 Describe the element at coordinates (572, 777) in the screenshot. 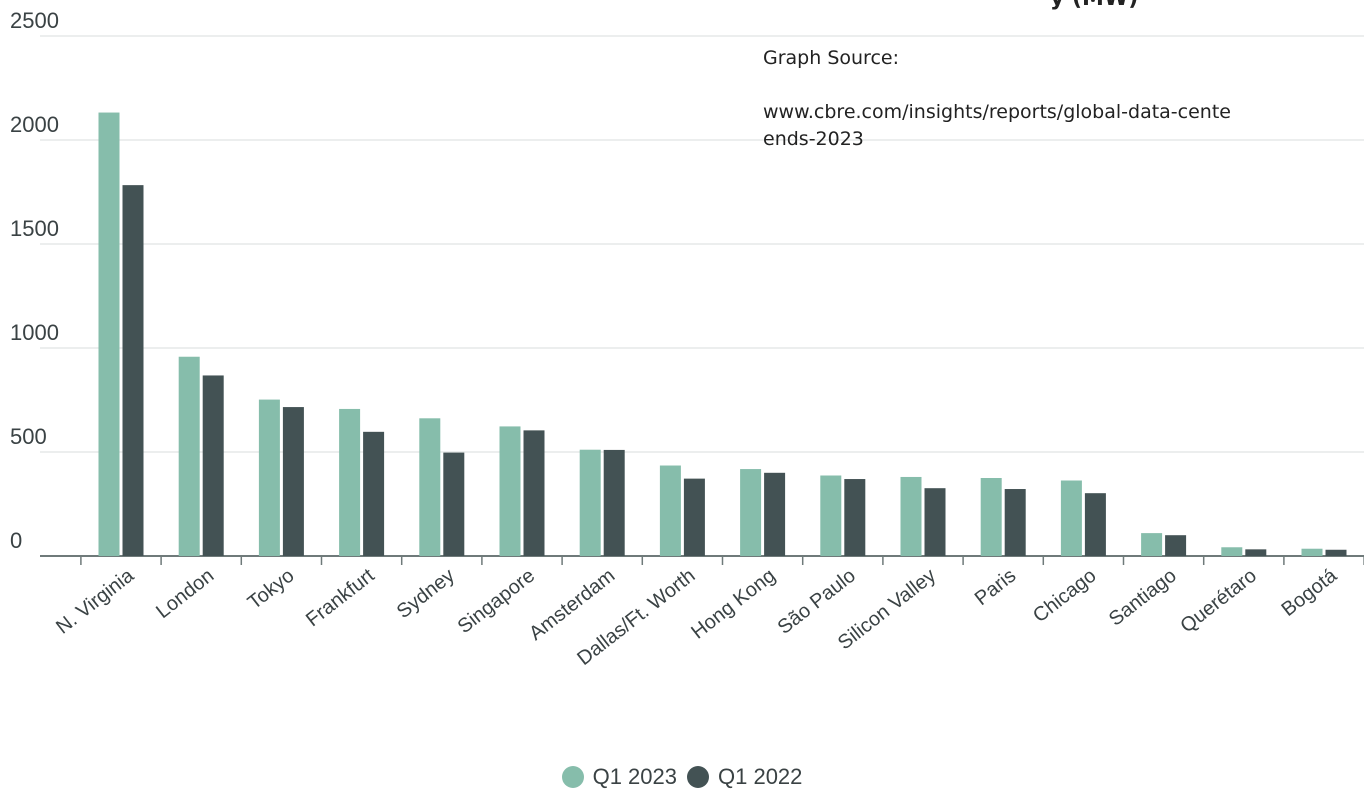

I see `legend-swatch-q1-2023` at that location.